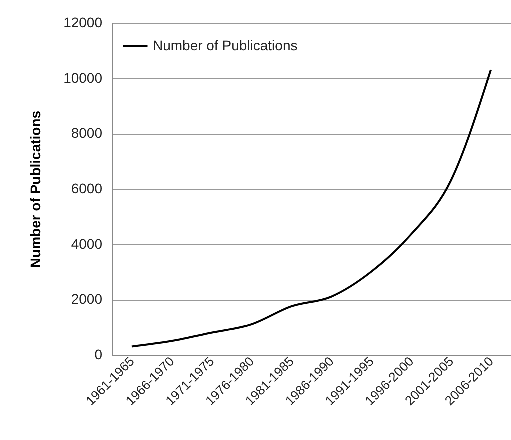 This screenshot has width=511, height=440. I want to click on legend-label: Number of Publications, so click(225, 46).